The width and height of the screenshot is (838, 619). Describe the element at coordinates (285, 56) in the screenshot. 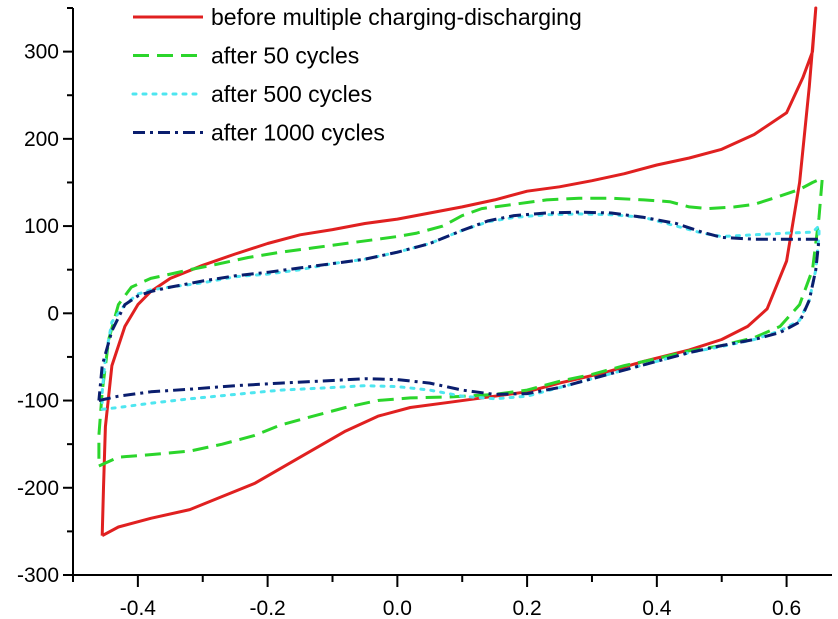

I see `legend-label-1: after 50 cycles` at that location.